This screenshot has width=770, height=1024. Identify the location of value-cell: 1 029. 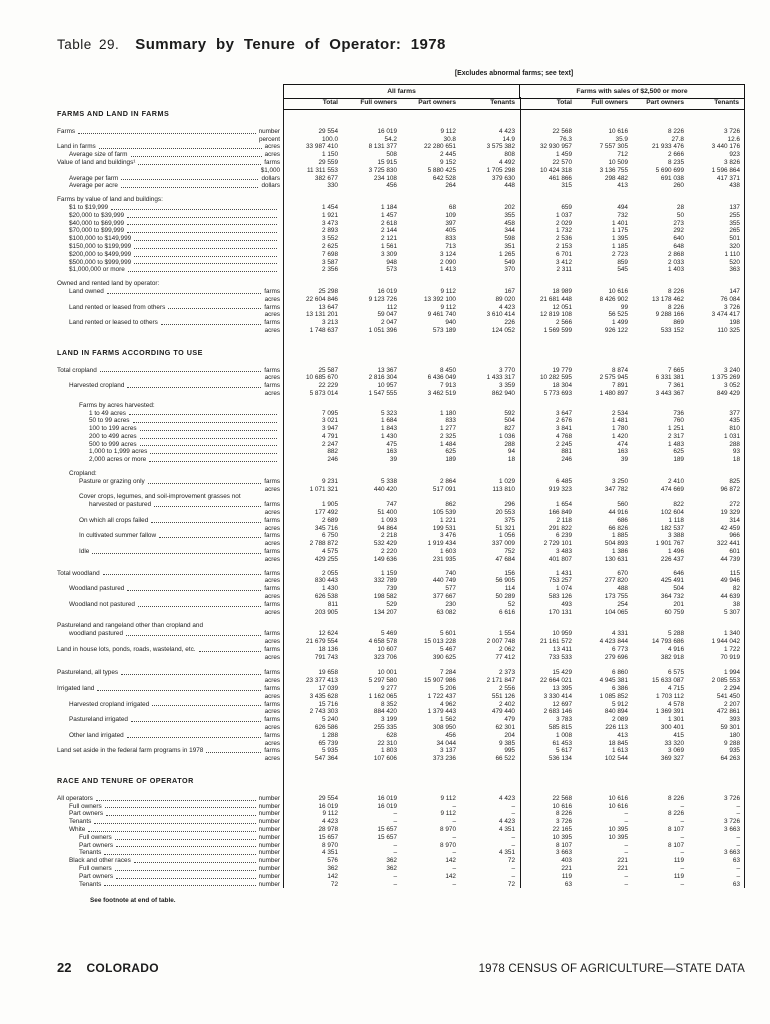
(507, 481).